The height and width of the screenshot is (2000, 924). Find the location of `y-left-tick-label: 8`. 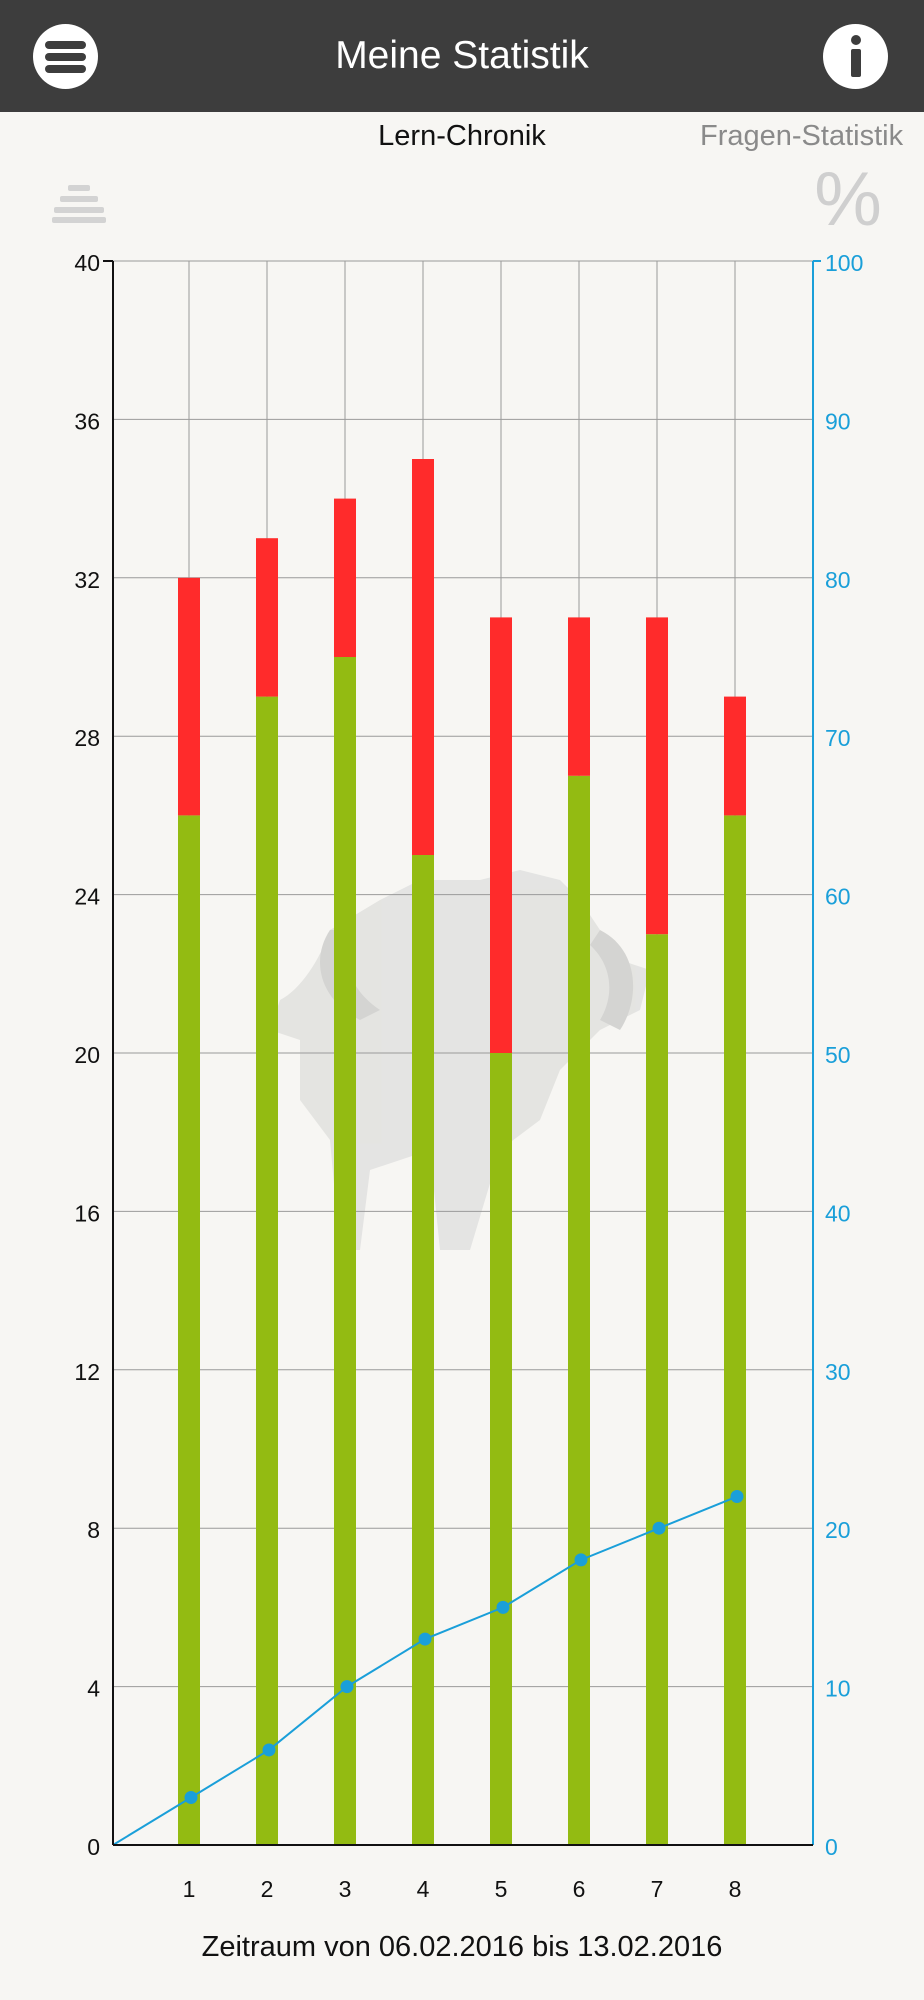

y-left-tick-label: 8 is located at coordinates (93, 1530).